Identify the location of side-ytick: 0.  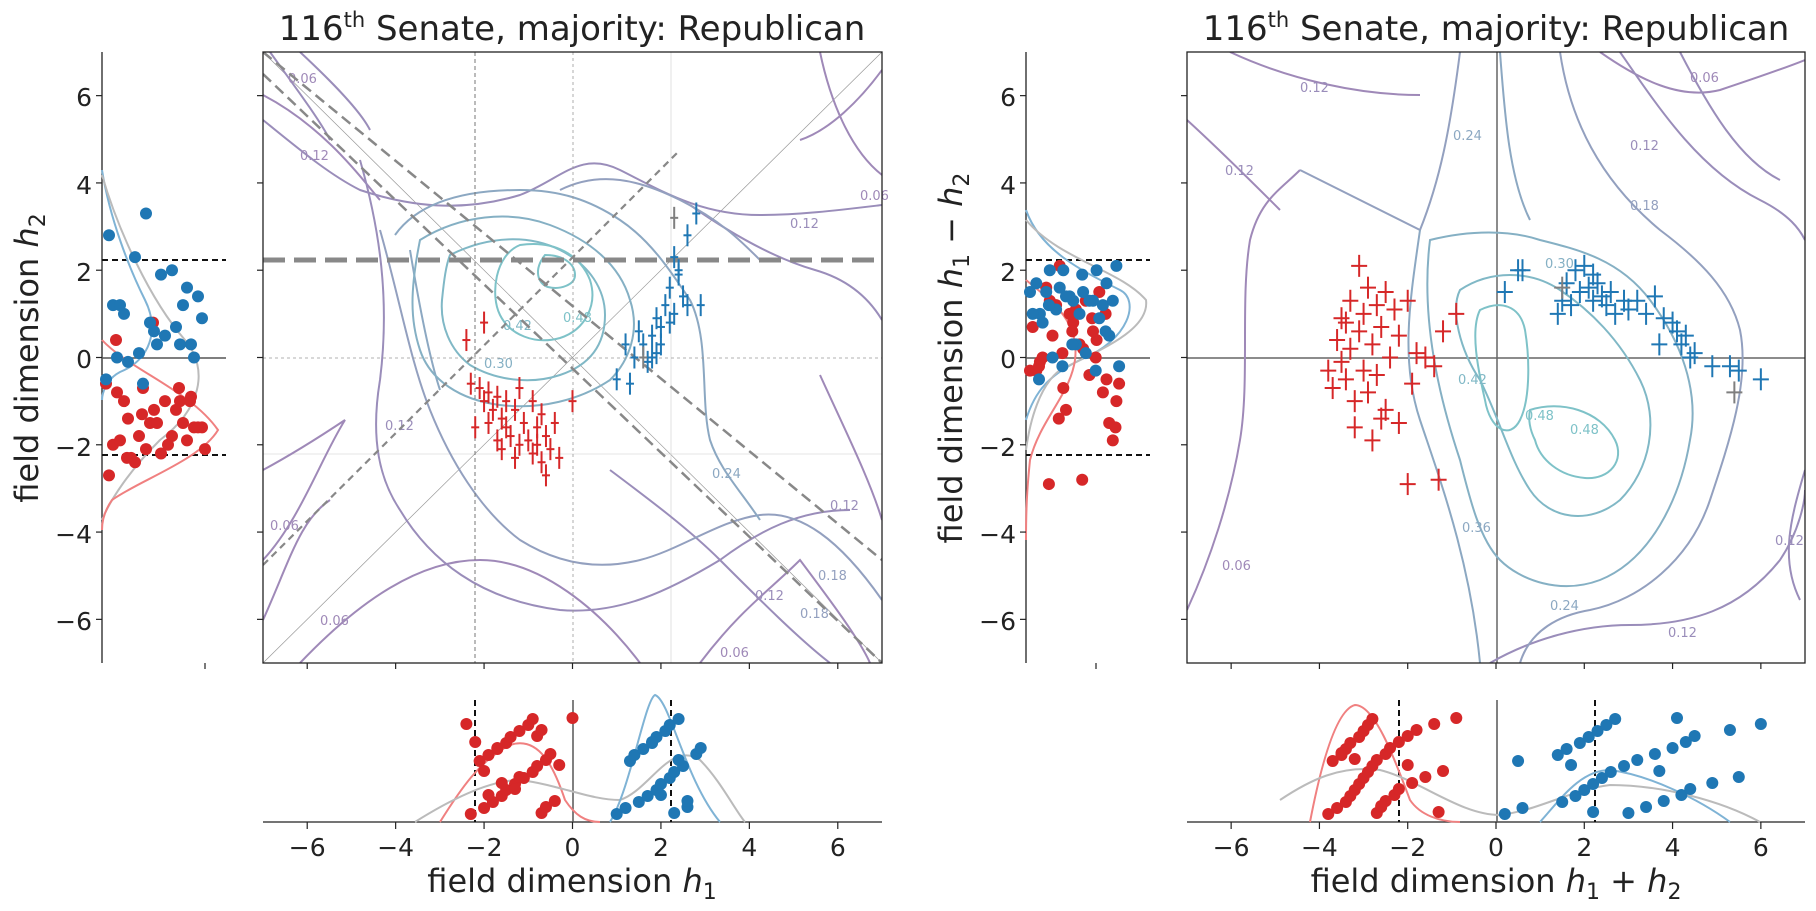
(84, 359).